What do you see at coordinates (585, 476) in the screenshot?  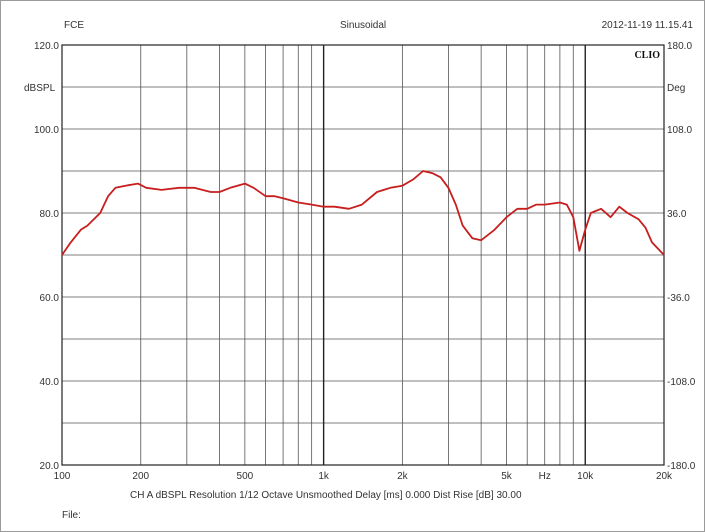 I see `x-tick-label: 10k` at bounding box center [585, 476].